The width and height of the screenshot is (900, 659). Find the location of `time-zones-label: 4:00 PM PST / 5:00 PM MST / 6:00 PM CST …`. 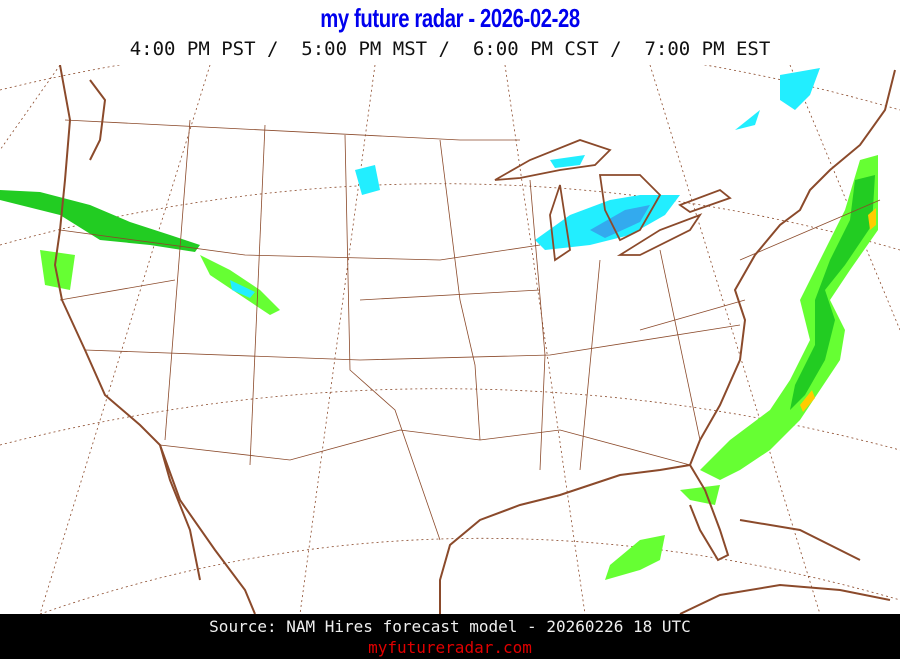

time-zones-label: 4:00 PM PST / 5:00 PM MST / 6:00 PM CST … is located at coordinates (450, 49).